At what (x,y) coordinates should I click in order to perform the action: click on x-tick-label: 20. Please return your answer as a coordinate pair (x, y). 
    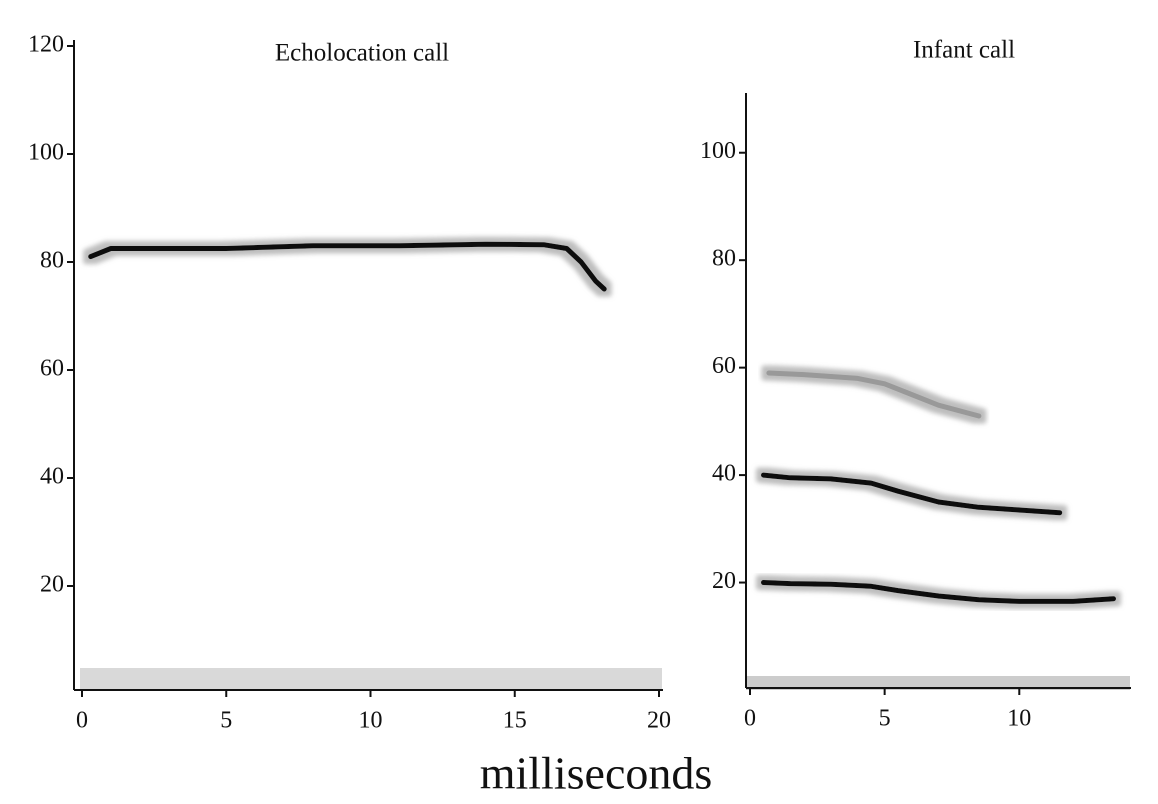
    Looking at the image, I should click on (659, 721).